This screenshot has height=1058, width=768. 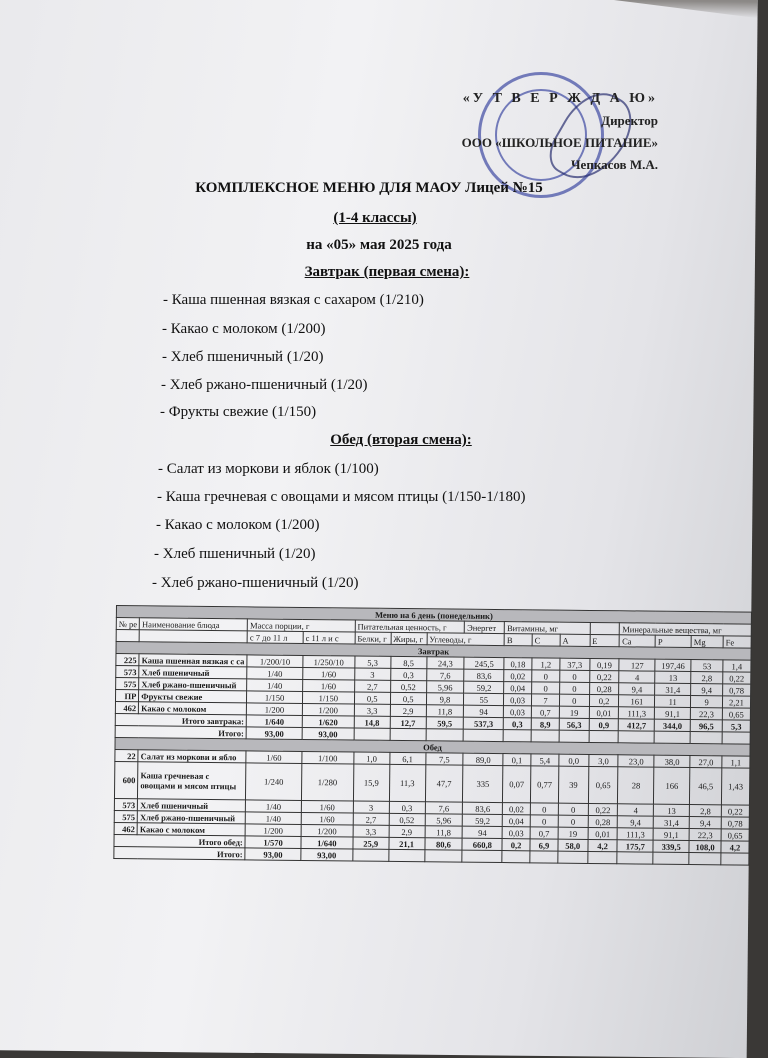 What do you see at coordinates (635, 846) in the screenshot?
I see `table-cell: 175,7` at bounding box center [635, 846].